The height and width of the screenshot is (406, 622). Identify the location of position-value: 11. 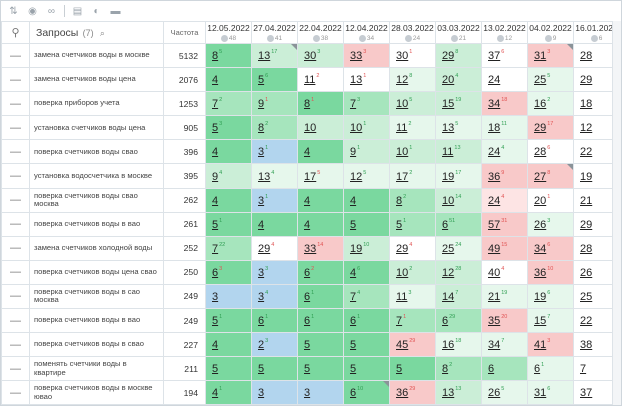
(448, 152).